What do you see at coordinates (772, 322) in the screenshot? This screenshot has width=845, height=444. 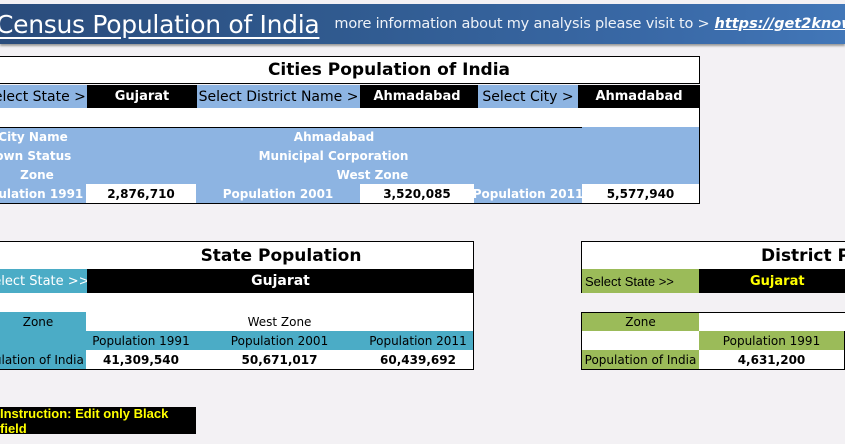 I see `district-zone-value` at bounding box center [772, 322].